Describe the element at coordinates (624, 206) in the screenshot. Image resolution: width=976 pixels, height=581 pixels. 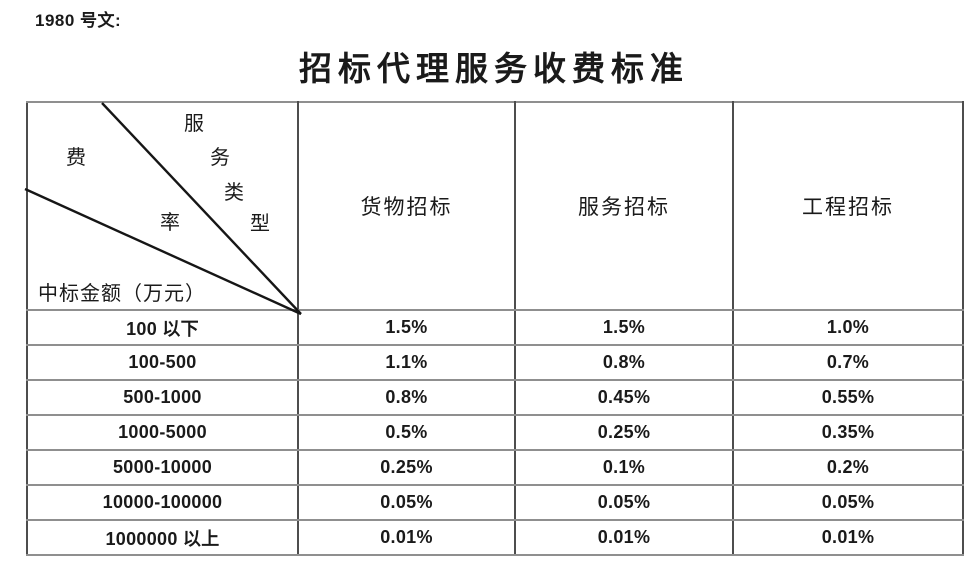
I see `column-header-service-bidding: 服务招标` at that location.